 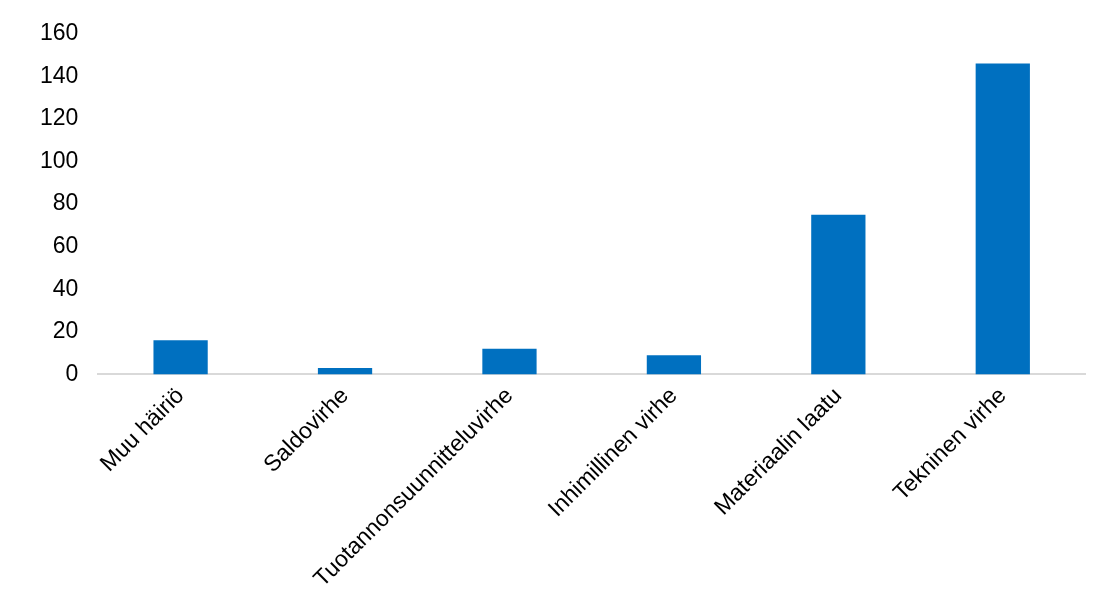 What do you see at coordinates (59, 159) in the screenshot?
I see `y-tick-label: 100` at bounding box center [59, 159].